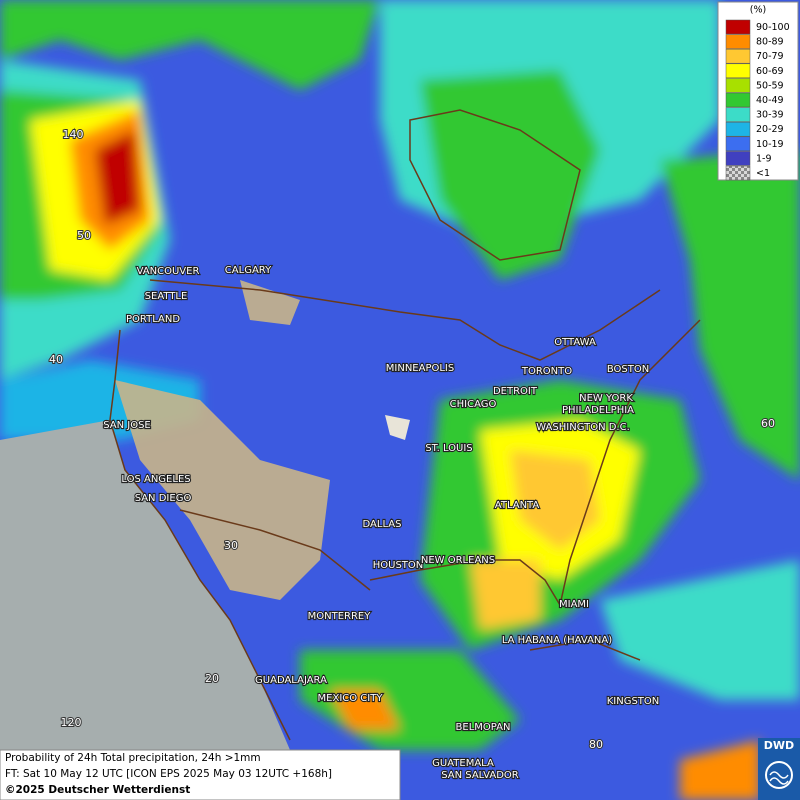 The width and height of the screenshot is (800, 800). I want to click on city-label: PORTLAND, so click(153, 319).